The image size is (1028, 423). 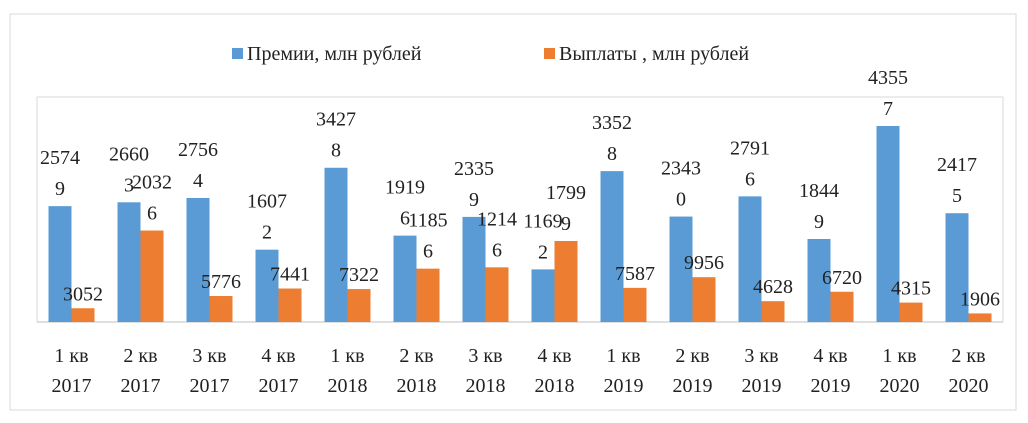 What do you see at coordinates (497, 234) in the screenshot?
I see `data-label: 1214 6` at bounding box center [497, 234].